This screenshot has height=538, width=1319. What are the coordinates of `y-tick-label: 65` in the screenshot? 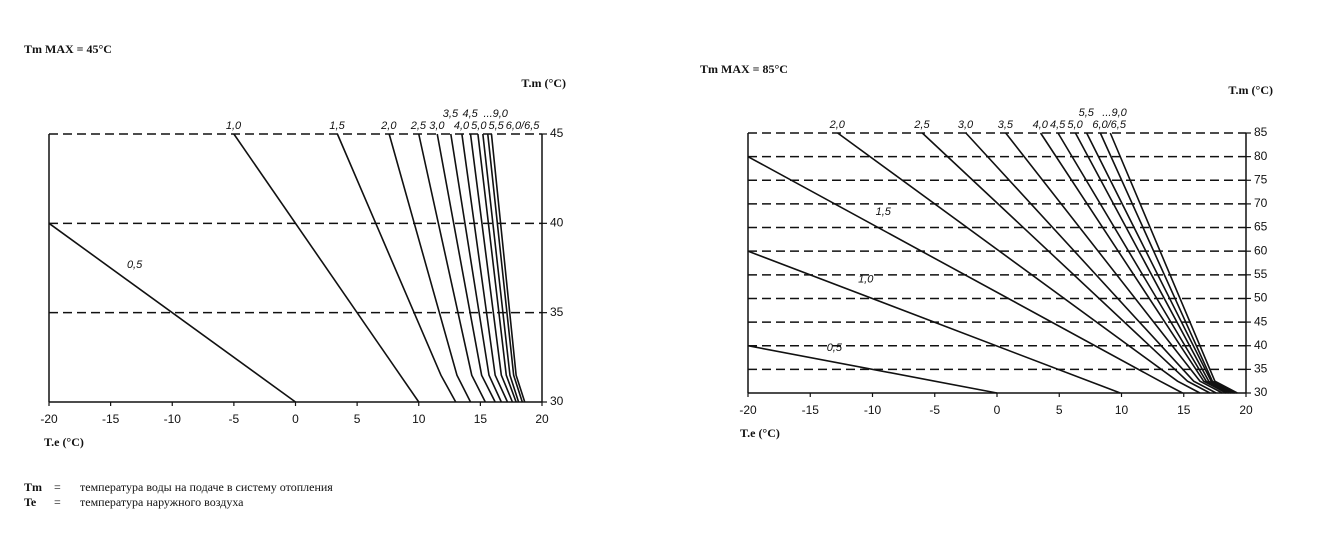 It's located at (1261, 227).